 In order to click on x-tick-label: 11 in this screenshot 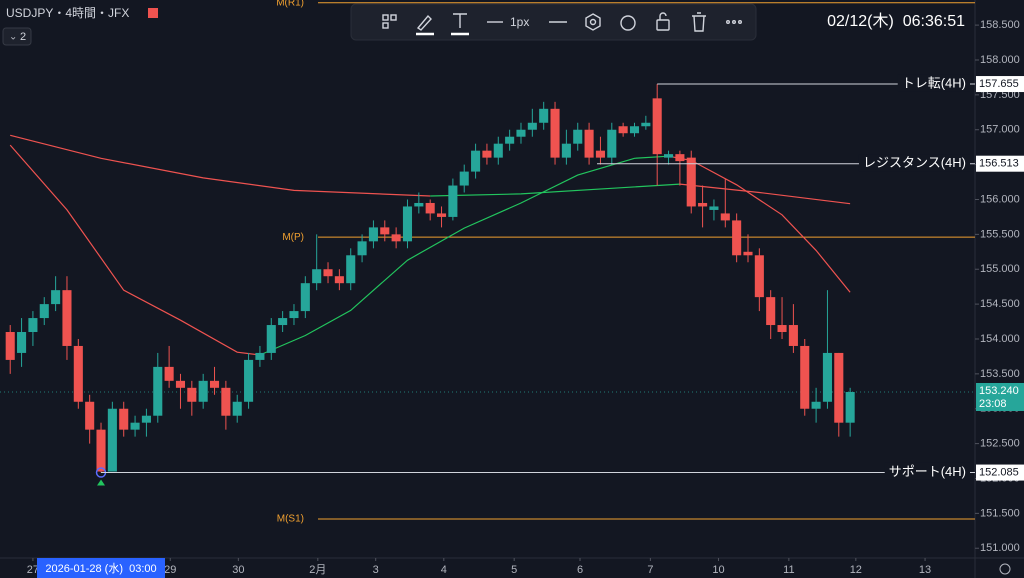, I will do `click(788, 570)`.